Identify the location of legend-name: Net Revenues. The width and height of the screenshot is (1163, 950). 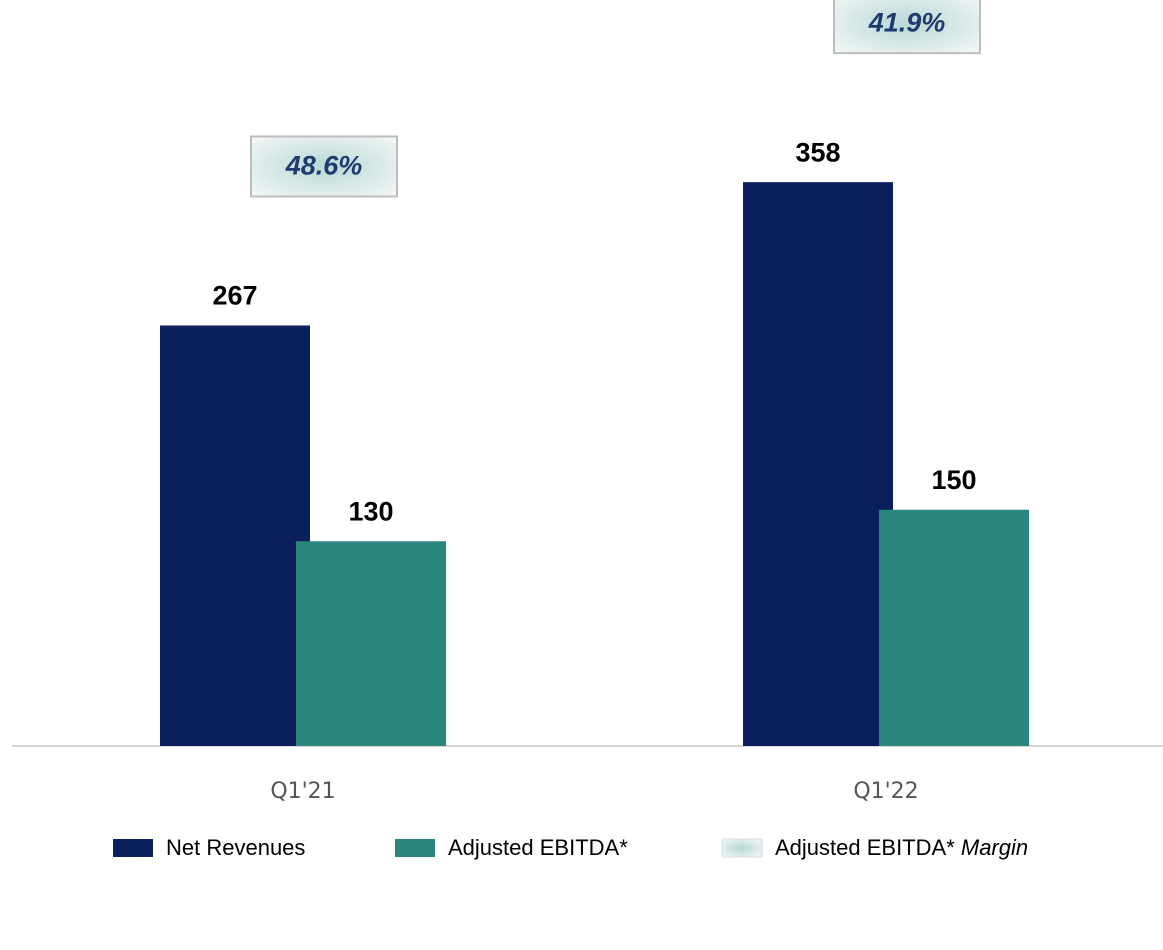
(235, 847).